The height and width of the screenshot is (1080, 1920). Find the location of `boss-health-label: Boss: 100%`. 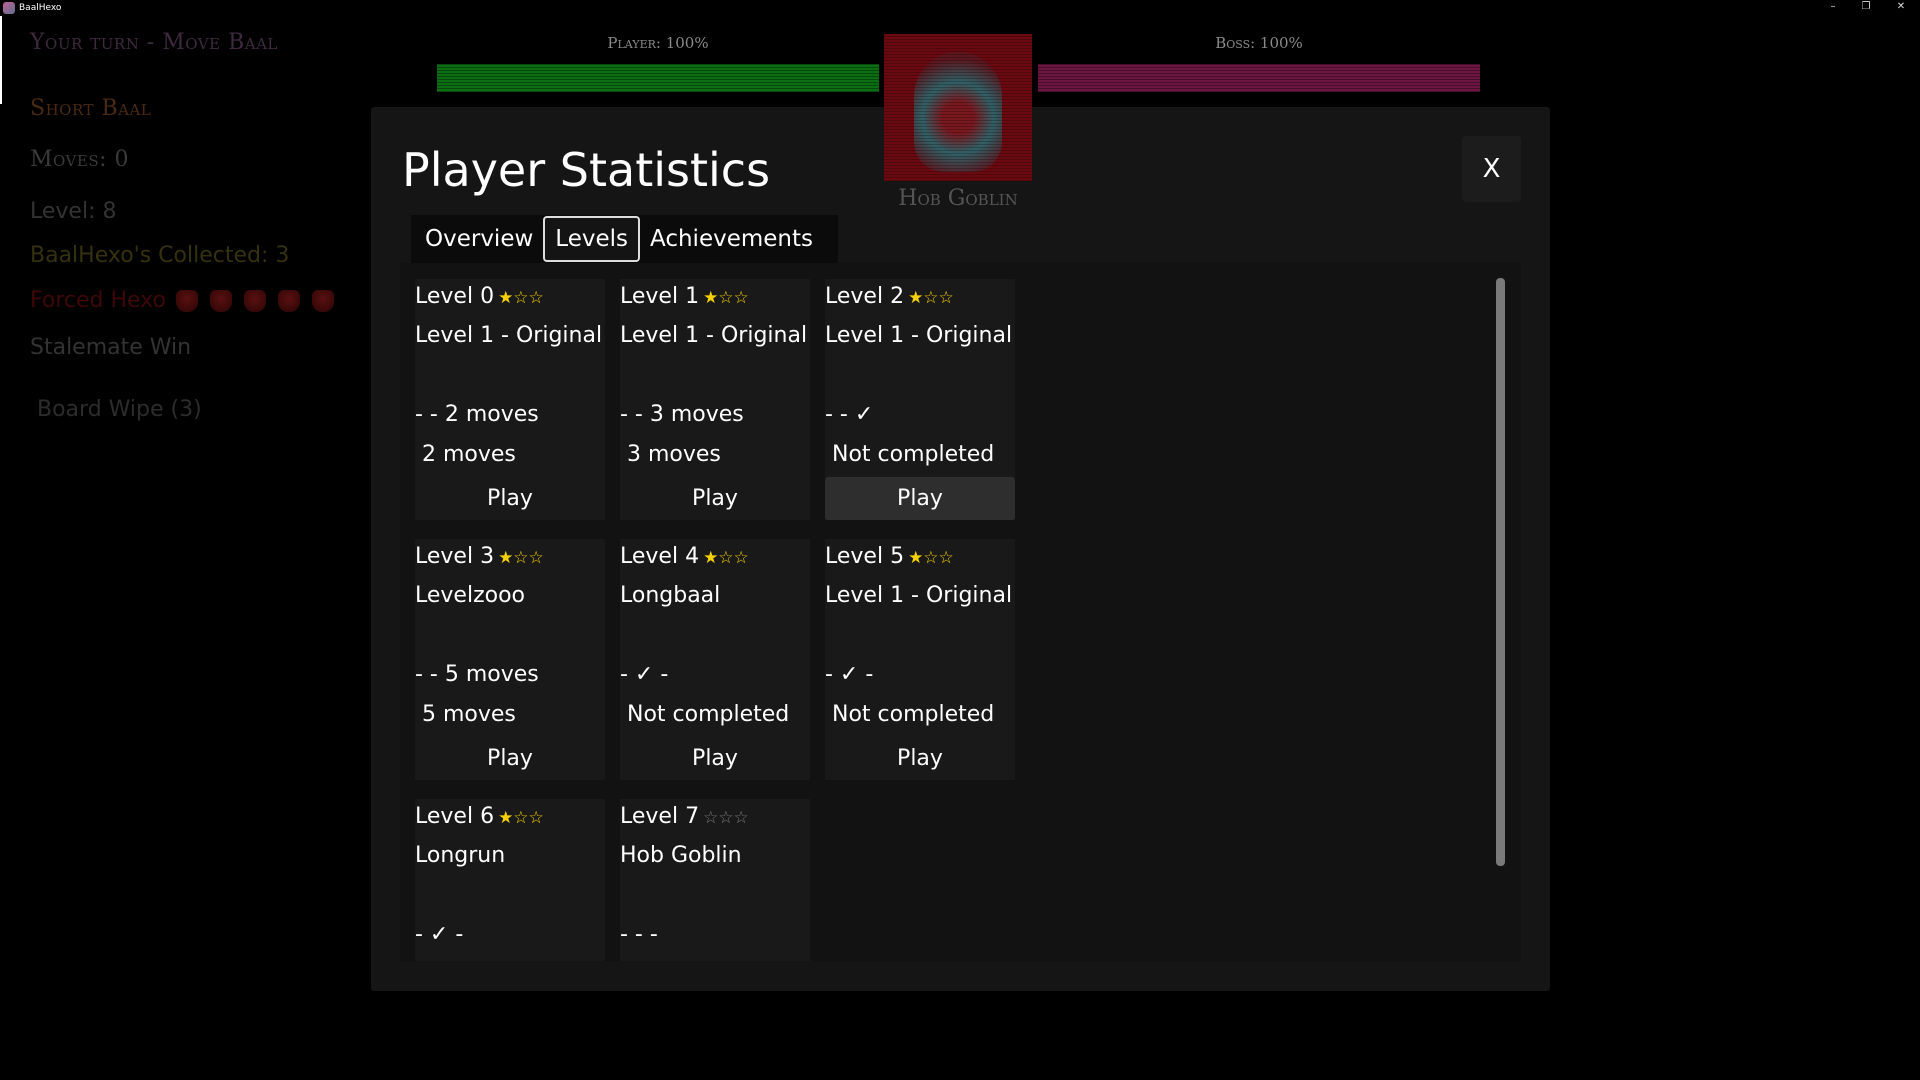

boss-health-label: Boss: 100% is located at coordinates (1259, 43).